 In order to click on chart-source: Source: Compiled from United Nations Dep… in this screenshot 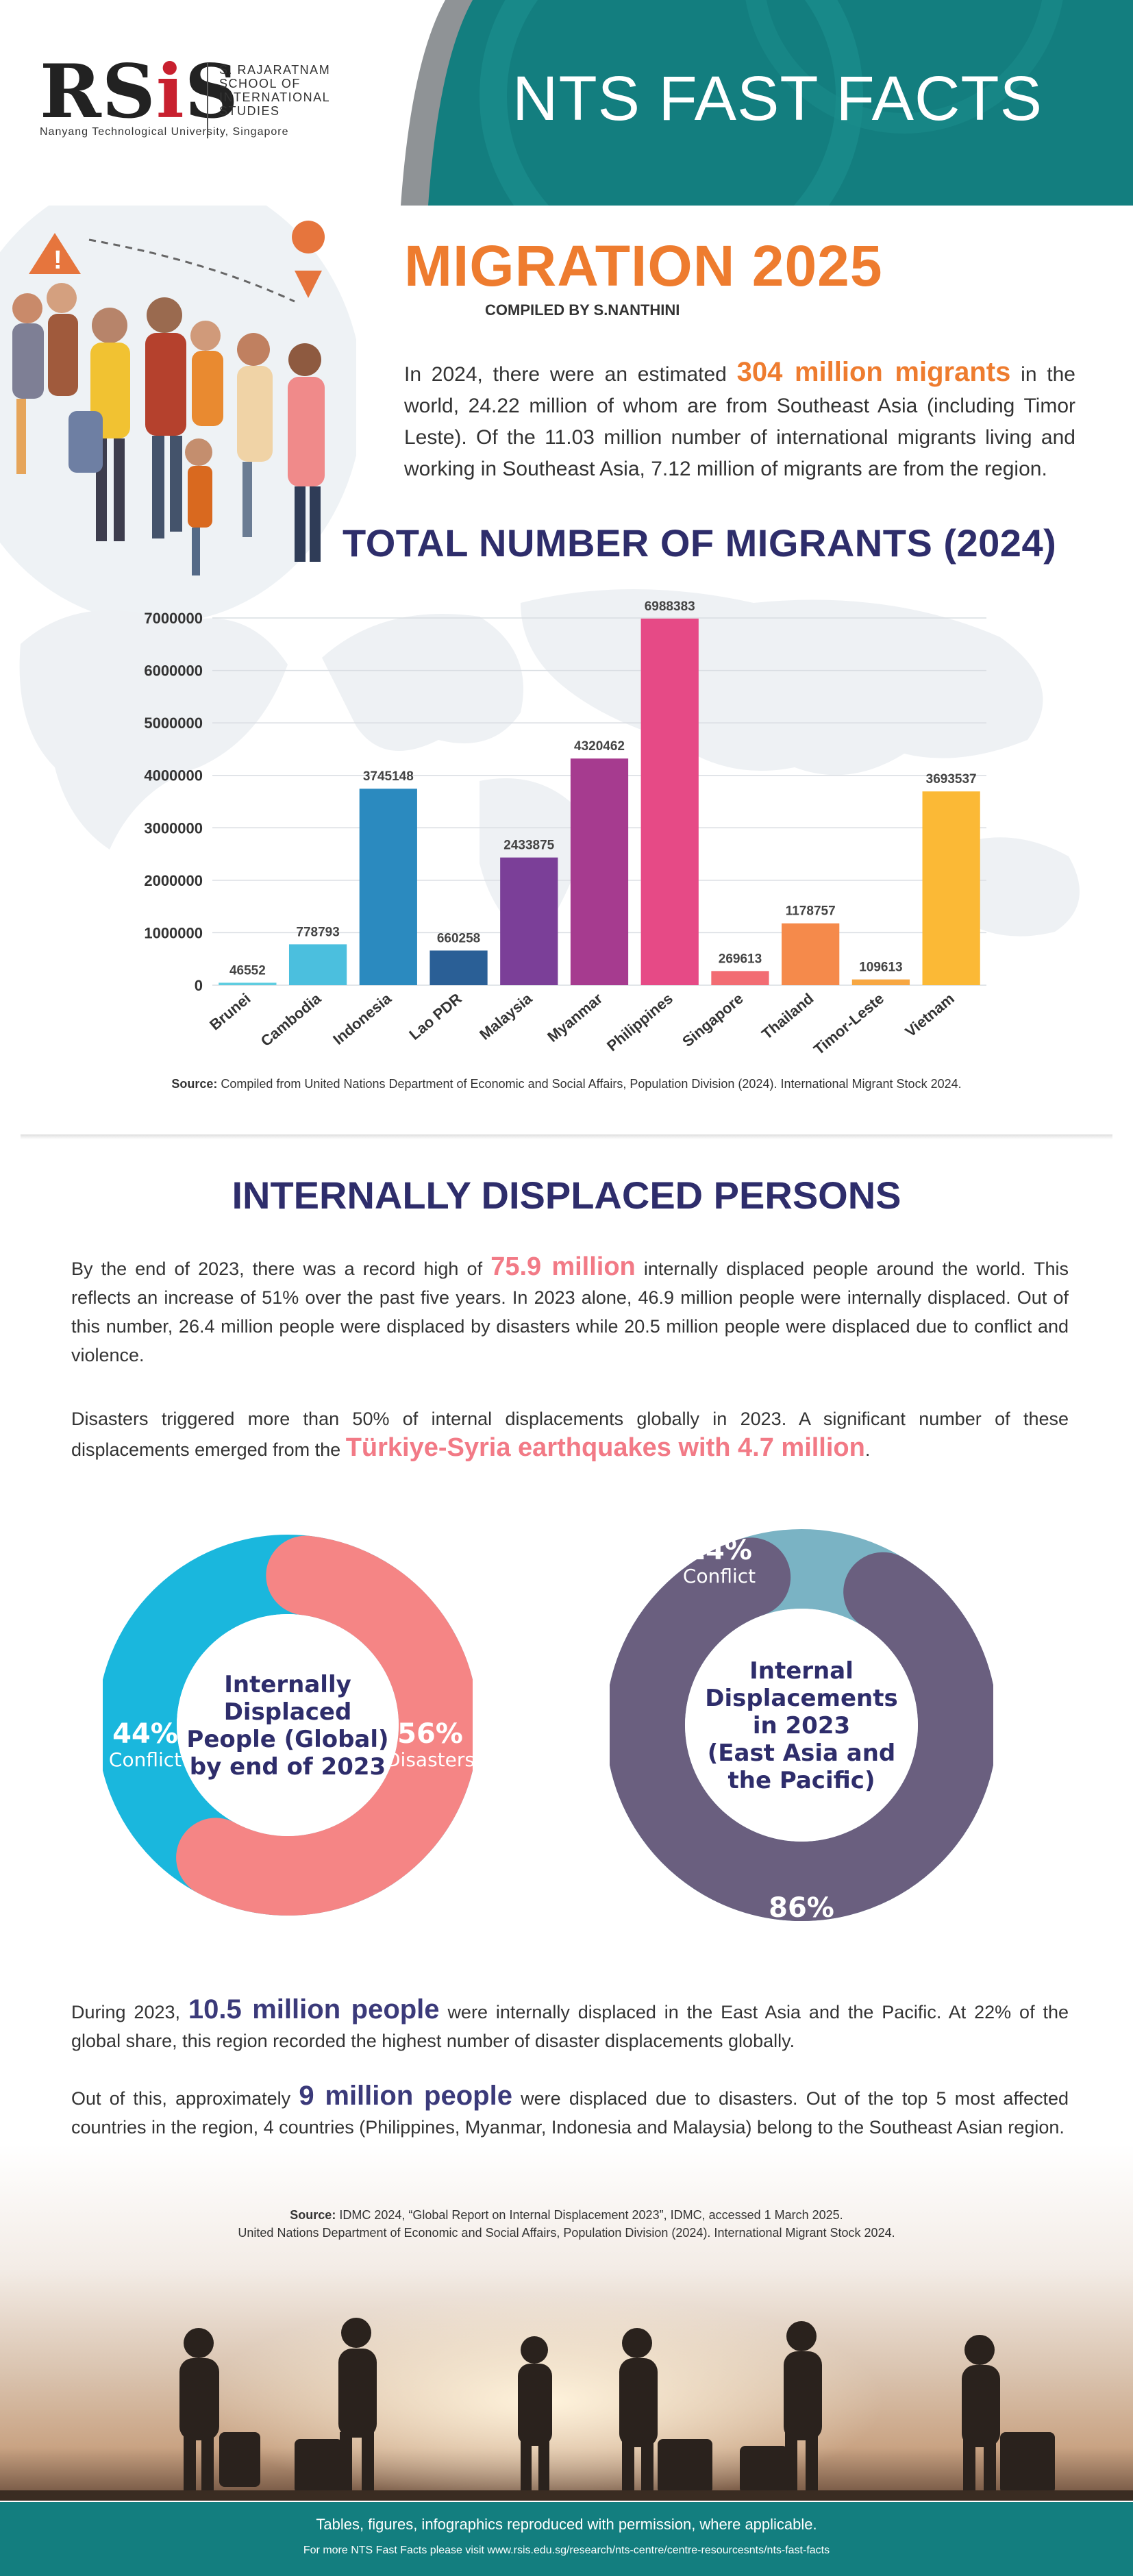, I will do `click(566, 1084)`.